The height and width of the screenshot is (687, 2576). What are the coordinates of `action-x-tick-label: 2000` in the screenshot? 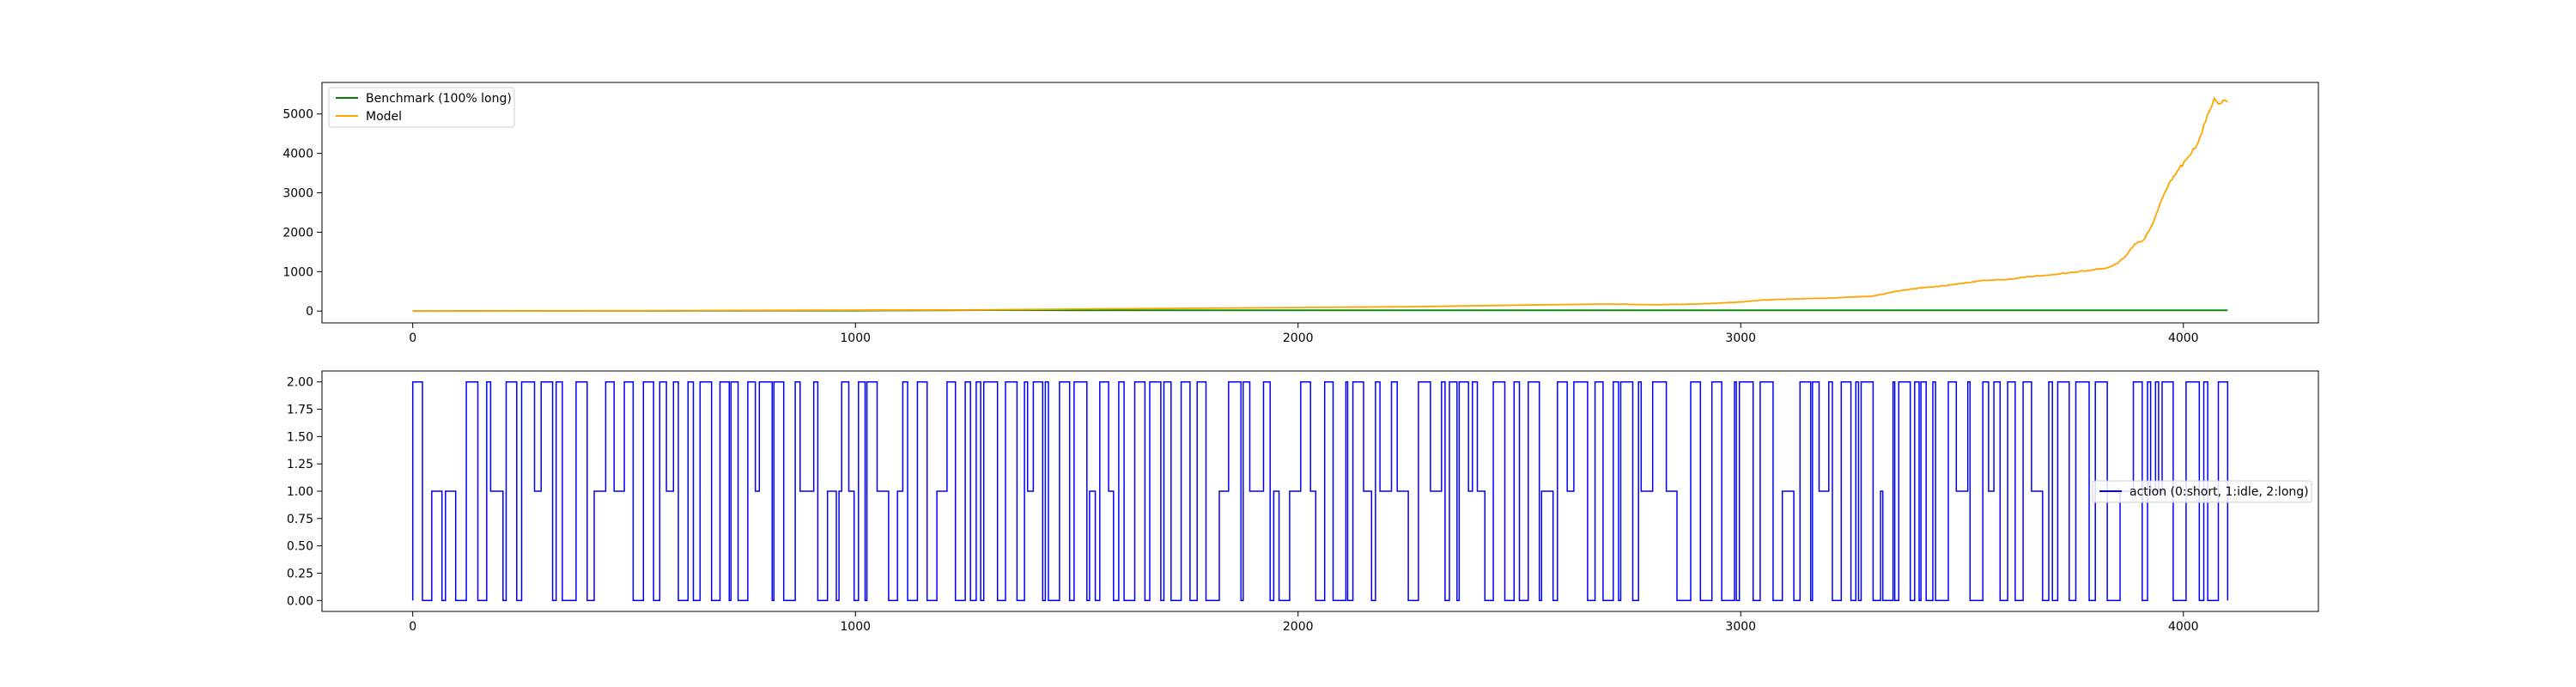 It's located at (1298, 627).